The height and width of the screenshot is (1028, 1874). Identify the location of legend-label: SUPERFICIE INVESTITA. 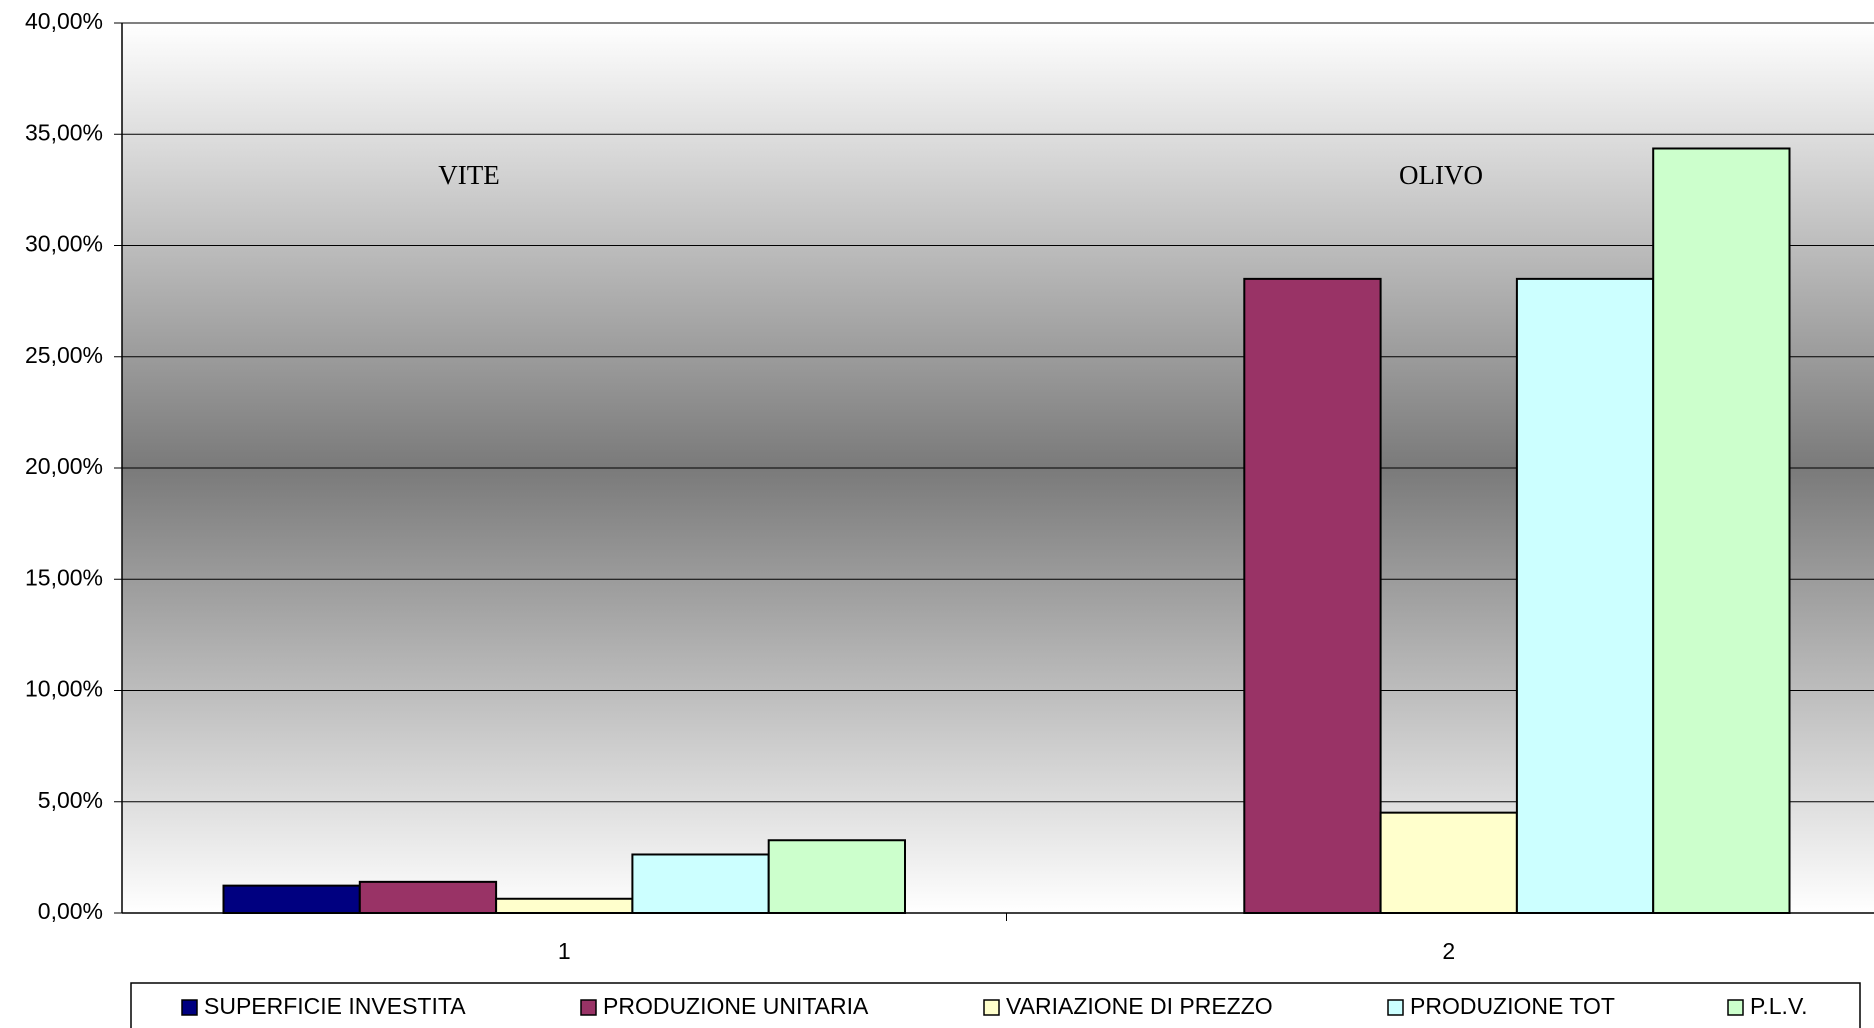
(335, 1006).